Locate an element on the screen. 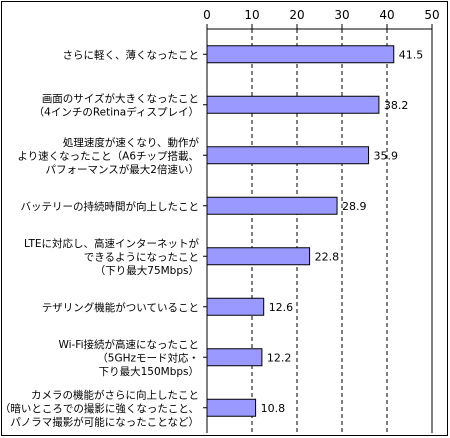 Image resolution: width=450 pixels, height=438 pixels. value-label: 35.9 is located at coordinates (386, 155).